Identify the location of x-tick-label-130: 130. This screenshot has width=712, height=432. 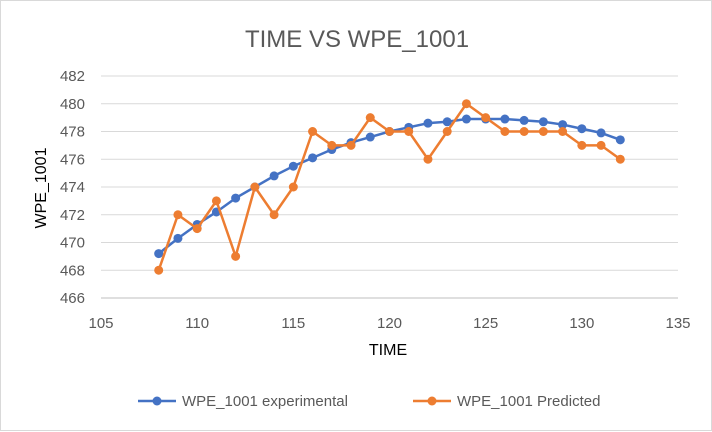
(581, 323).